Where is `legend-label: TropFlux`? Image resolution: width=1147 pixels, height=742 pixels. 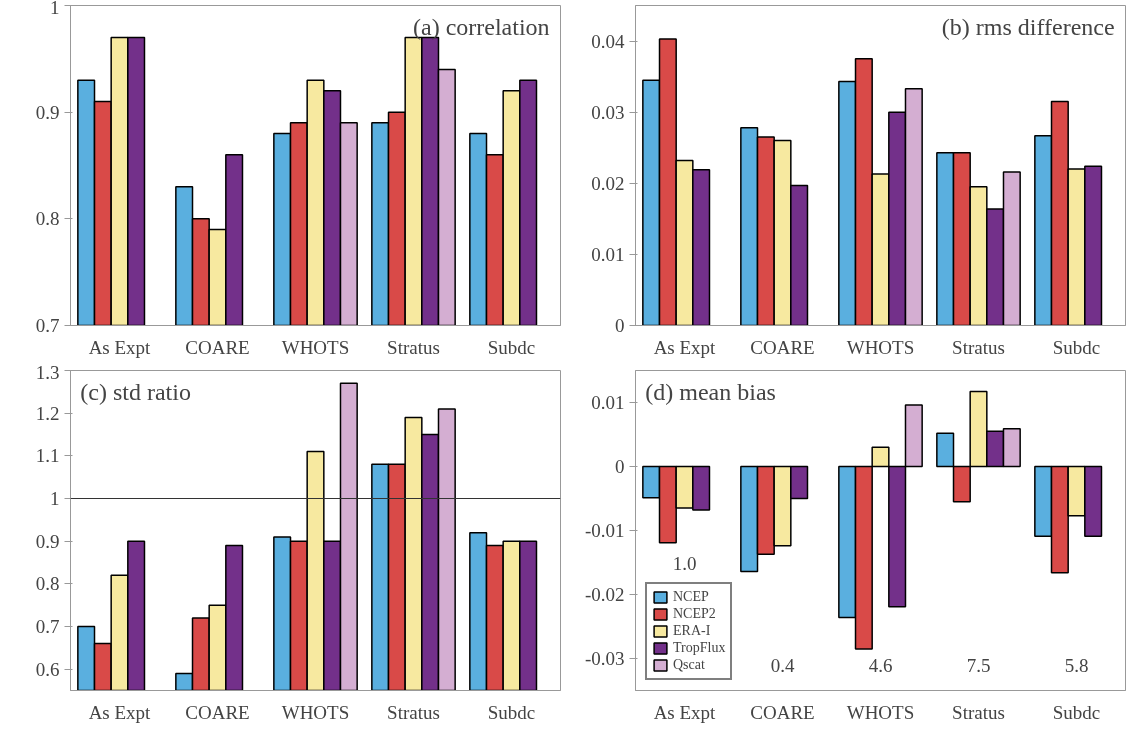 legend-label: TropFlux is located at coordinates (699, 648).